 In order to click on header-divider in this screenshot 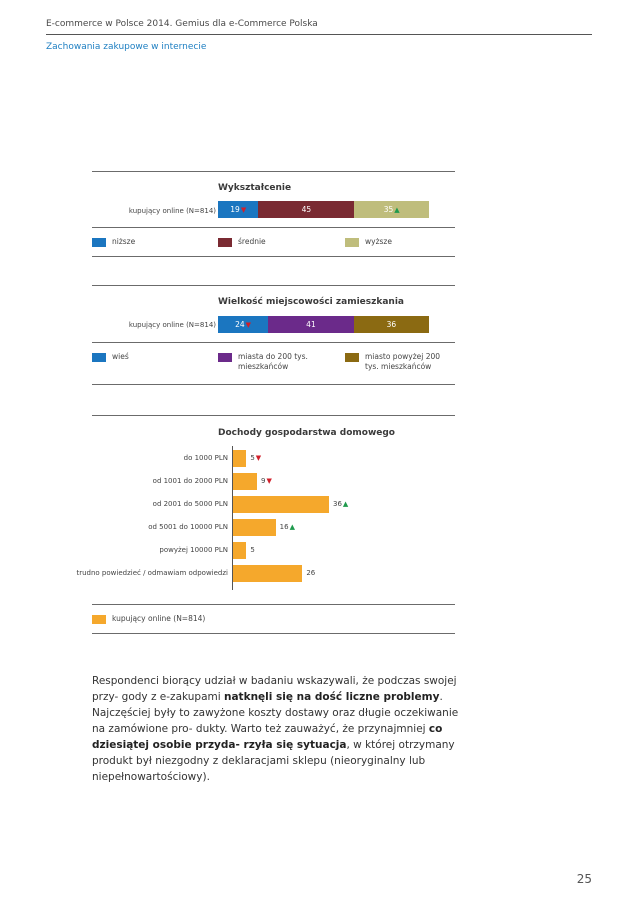, I will do `click(319, 34)`.